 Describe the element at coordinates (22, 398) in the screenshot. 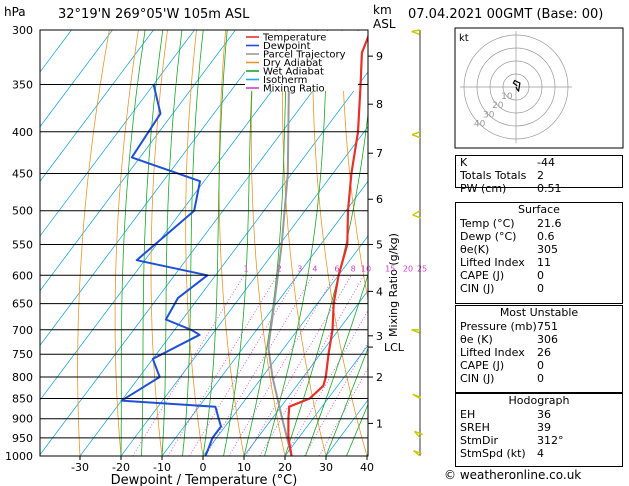

I see `pressure-tick-label: 850` at that location.